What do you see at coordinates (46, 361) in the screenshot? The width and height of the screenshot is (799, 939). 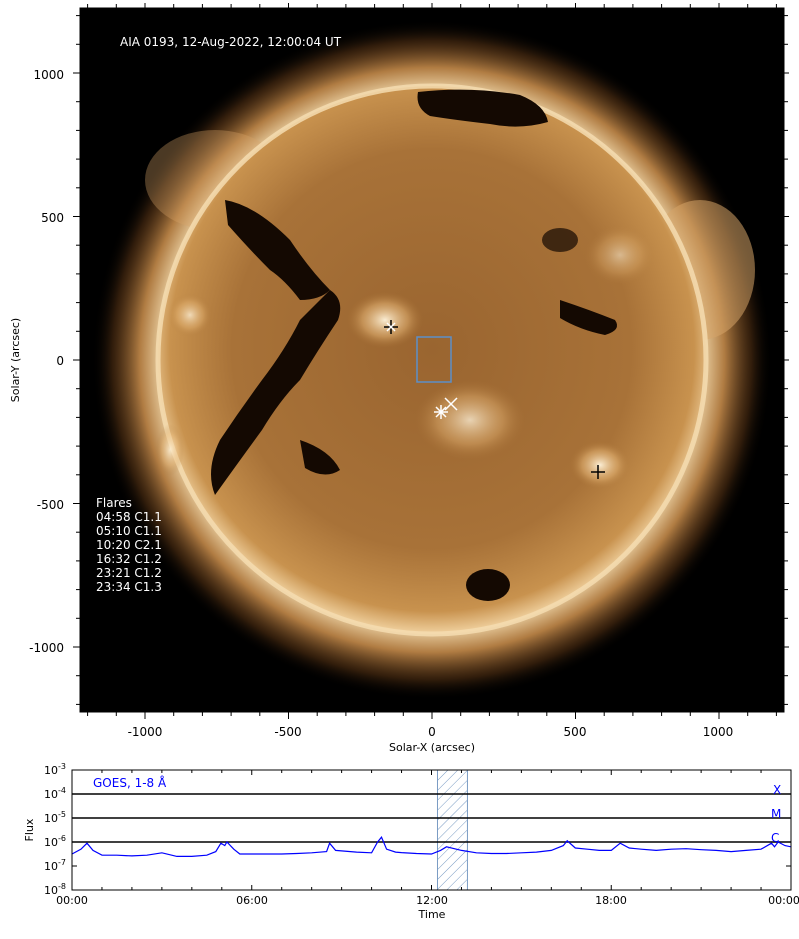 I see `image-y-tick-labels: 1000 500 0 -500 -1000` at bounding box center [46, 361].